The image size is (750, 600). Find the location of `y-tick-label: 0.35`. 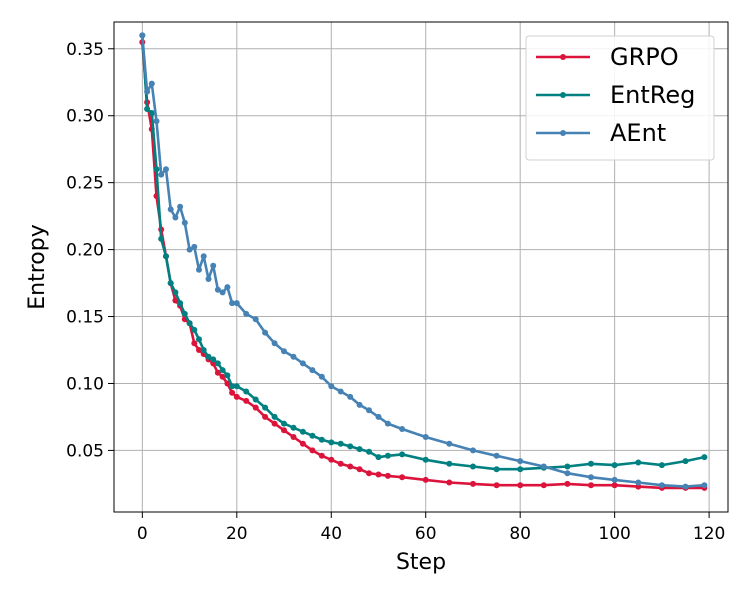

y-tick-label: 0.35 is located at coordinates (85, 50).